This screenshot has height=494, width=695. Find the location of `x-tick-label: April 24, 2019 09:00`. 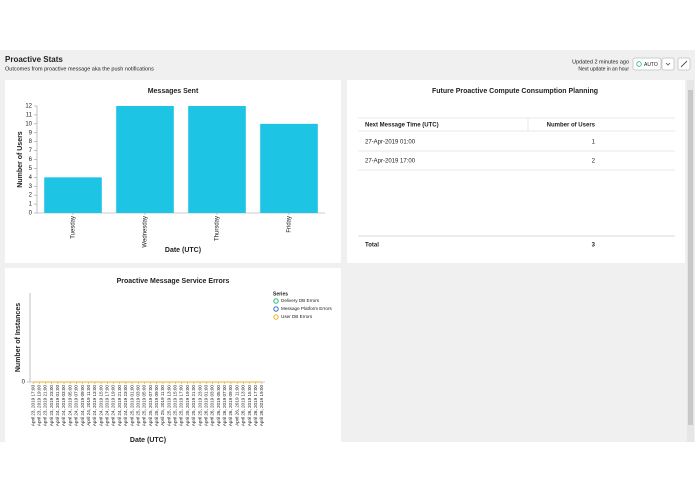

x-tick-label: April 24, 2019 09:00 is located at coordinates (82, 406).